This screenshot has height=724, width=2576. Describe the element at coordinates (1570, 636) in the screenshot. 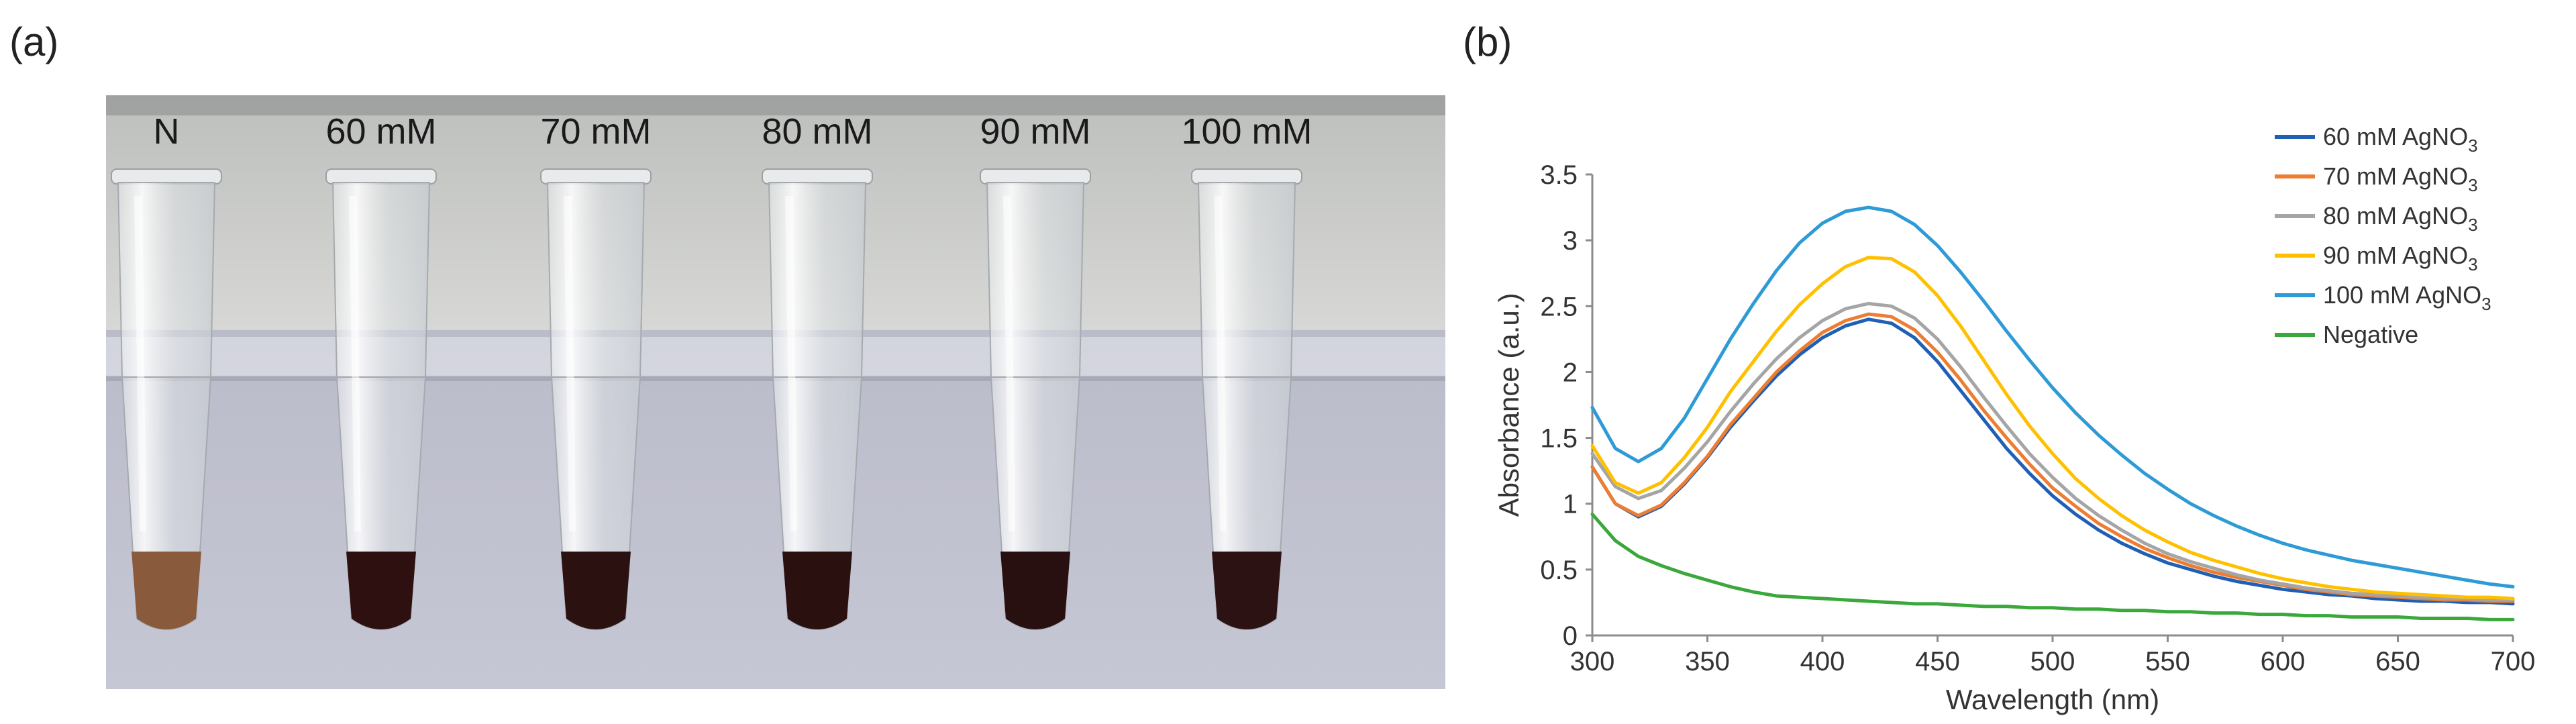

I see `y-tick-label: 0` at that location.